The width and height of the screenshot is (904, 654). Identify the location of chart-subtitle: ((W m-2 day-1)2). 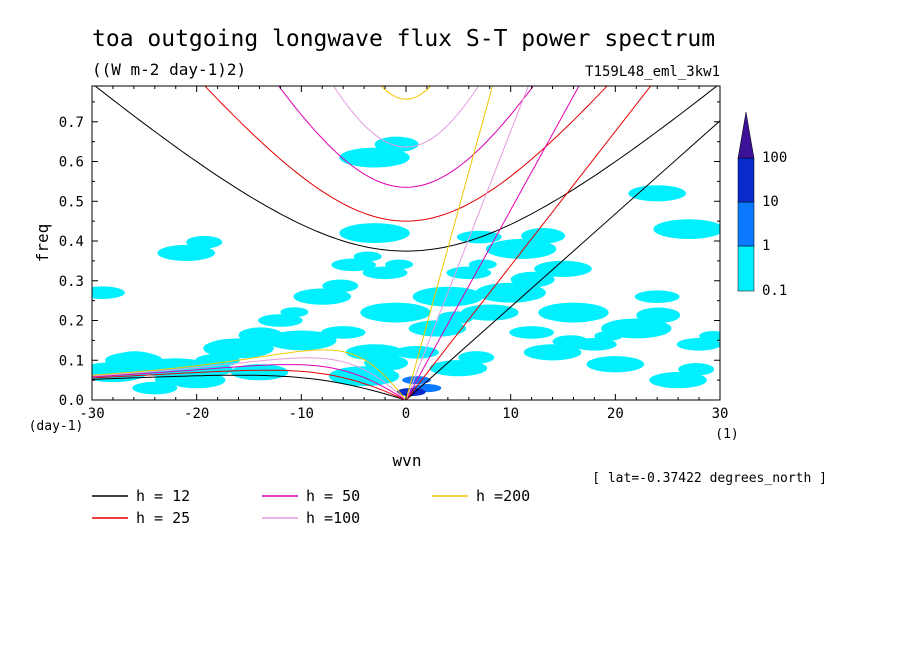
(169, 69).